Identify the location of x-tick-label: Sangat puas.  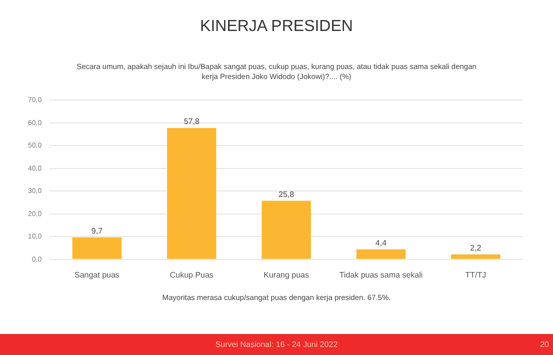
(97, 275).